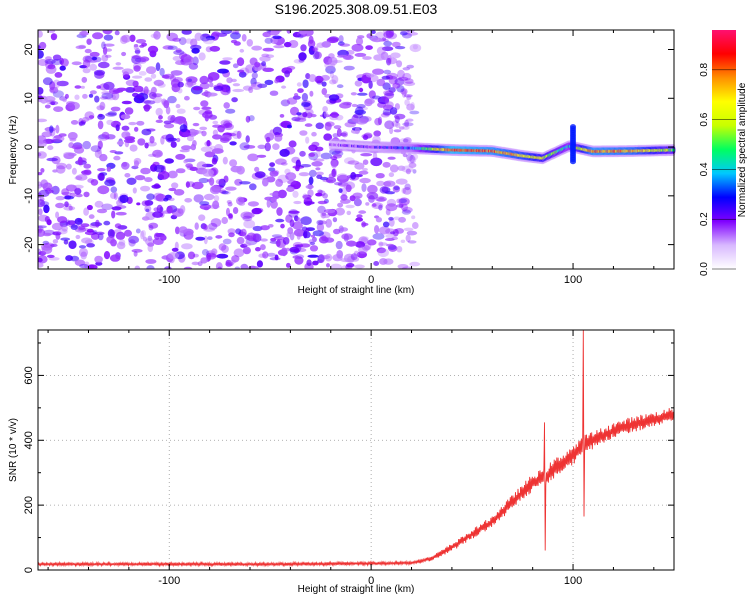  I want to click on spectrogram-y-tick-label: 20, so click(29, 49).